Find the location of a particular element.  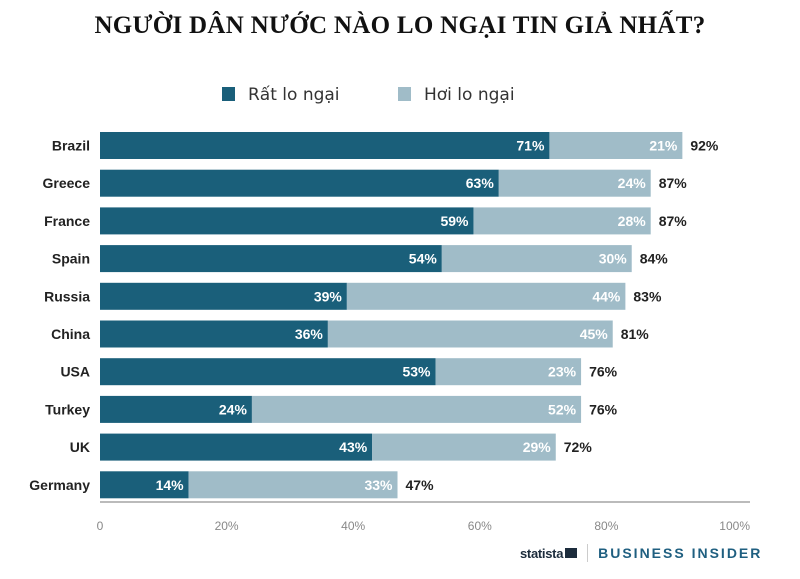

category-label: Greece is located at coordinates (67, 183).